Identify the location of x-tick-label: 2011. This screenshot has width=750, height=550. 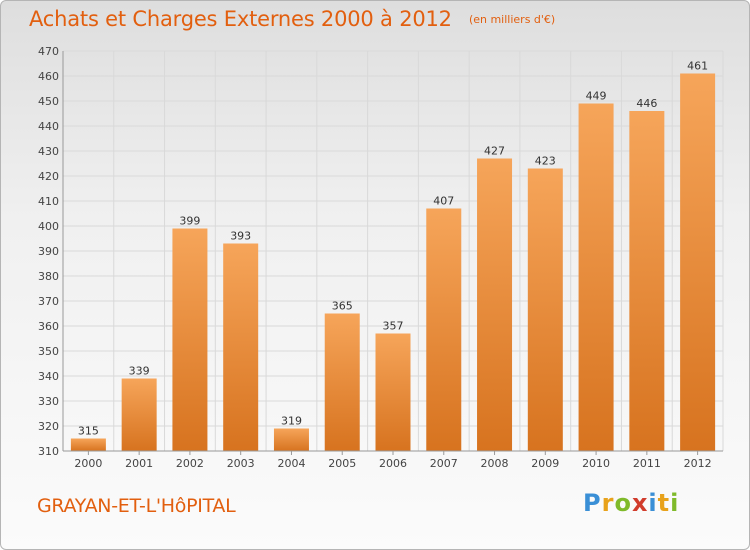
(647, 463).